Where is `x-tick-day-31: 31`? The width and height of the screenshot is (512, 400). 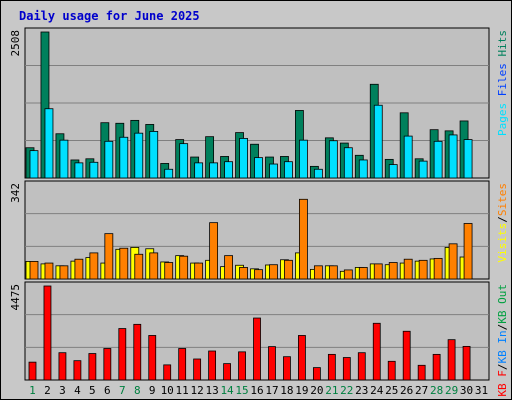 x-tick-day-31: 31 is located at coordinates (481, 390).